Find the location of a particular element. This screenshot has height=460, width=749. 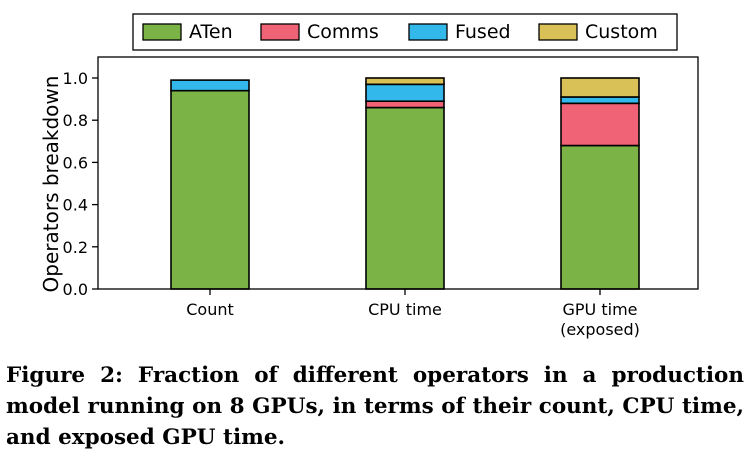

x-tick-label: Count is located at coordinates (210, 309).